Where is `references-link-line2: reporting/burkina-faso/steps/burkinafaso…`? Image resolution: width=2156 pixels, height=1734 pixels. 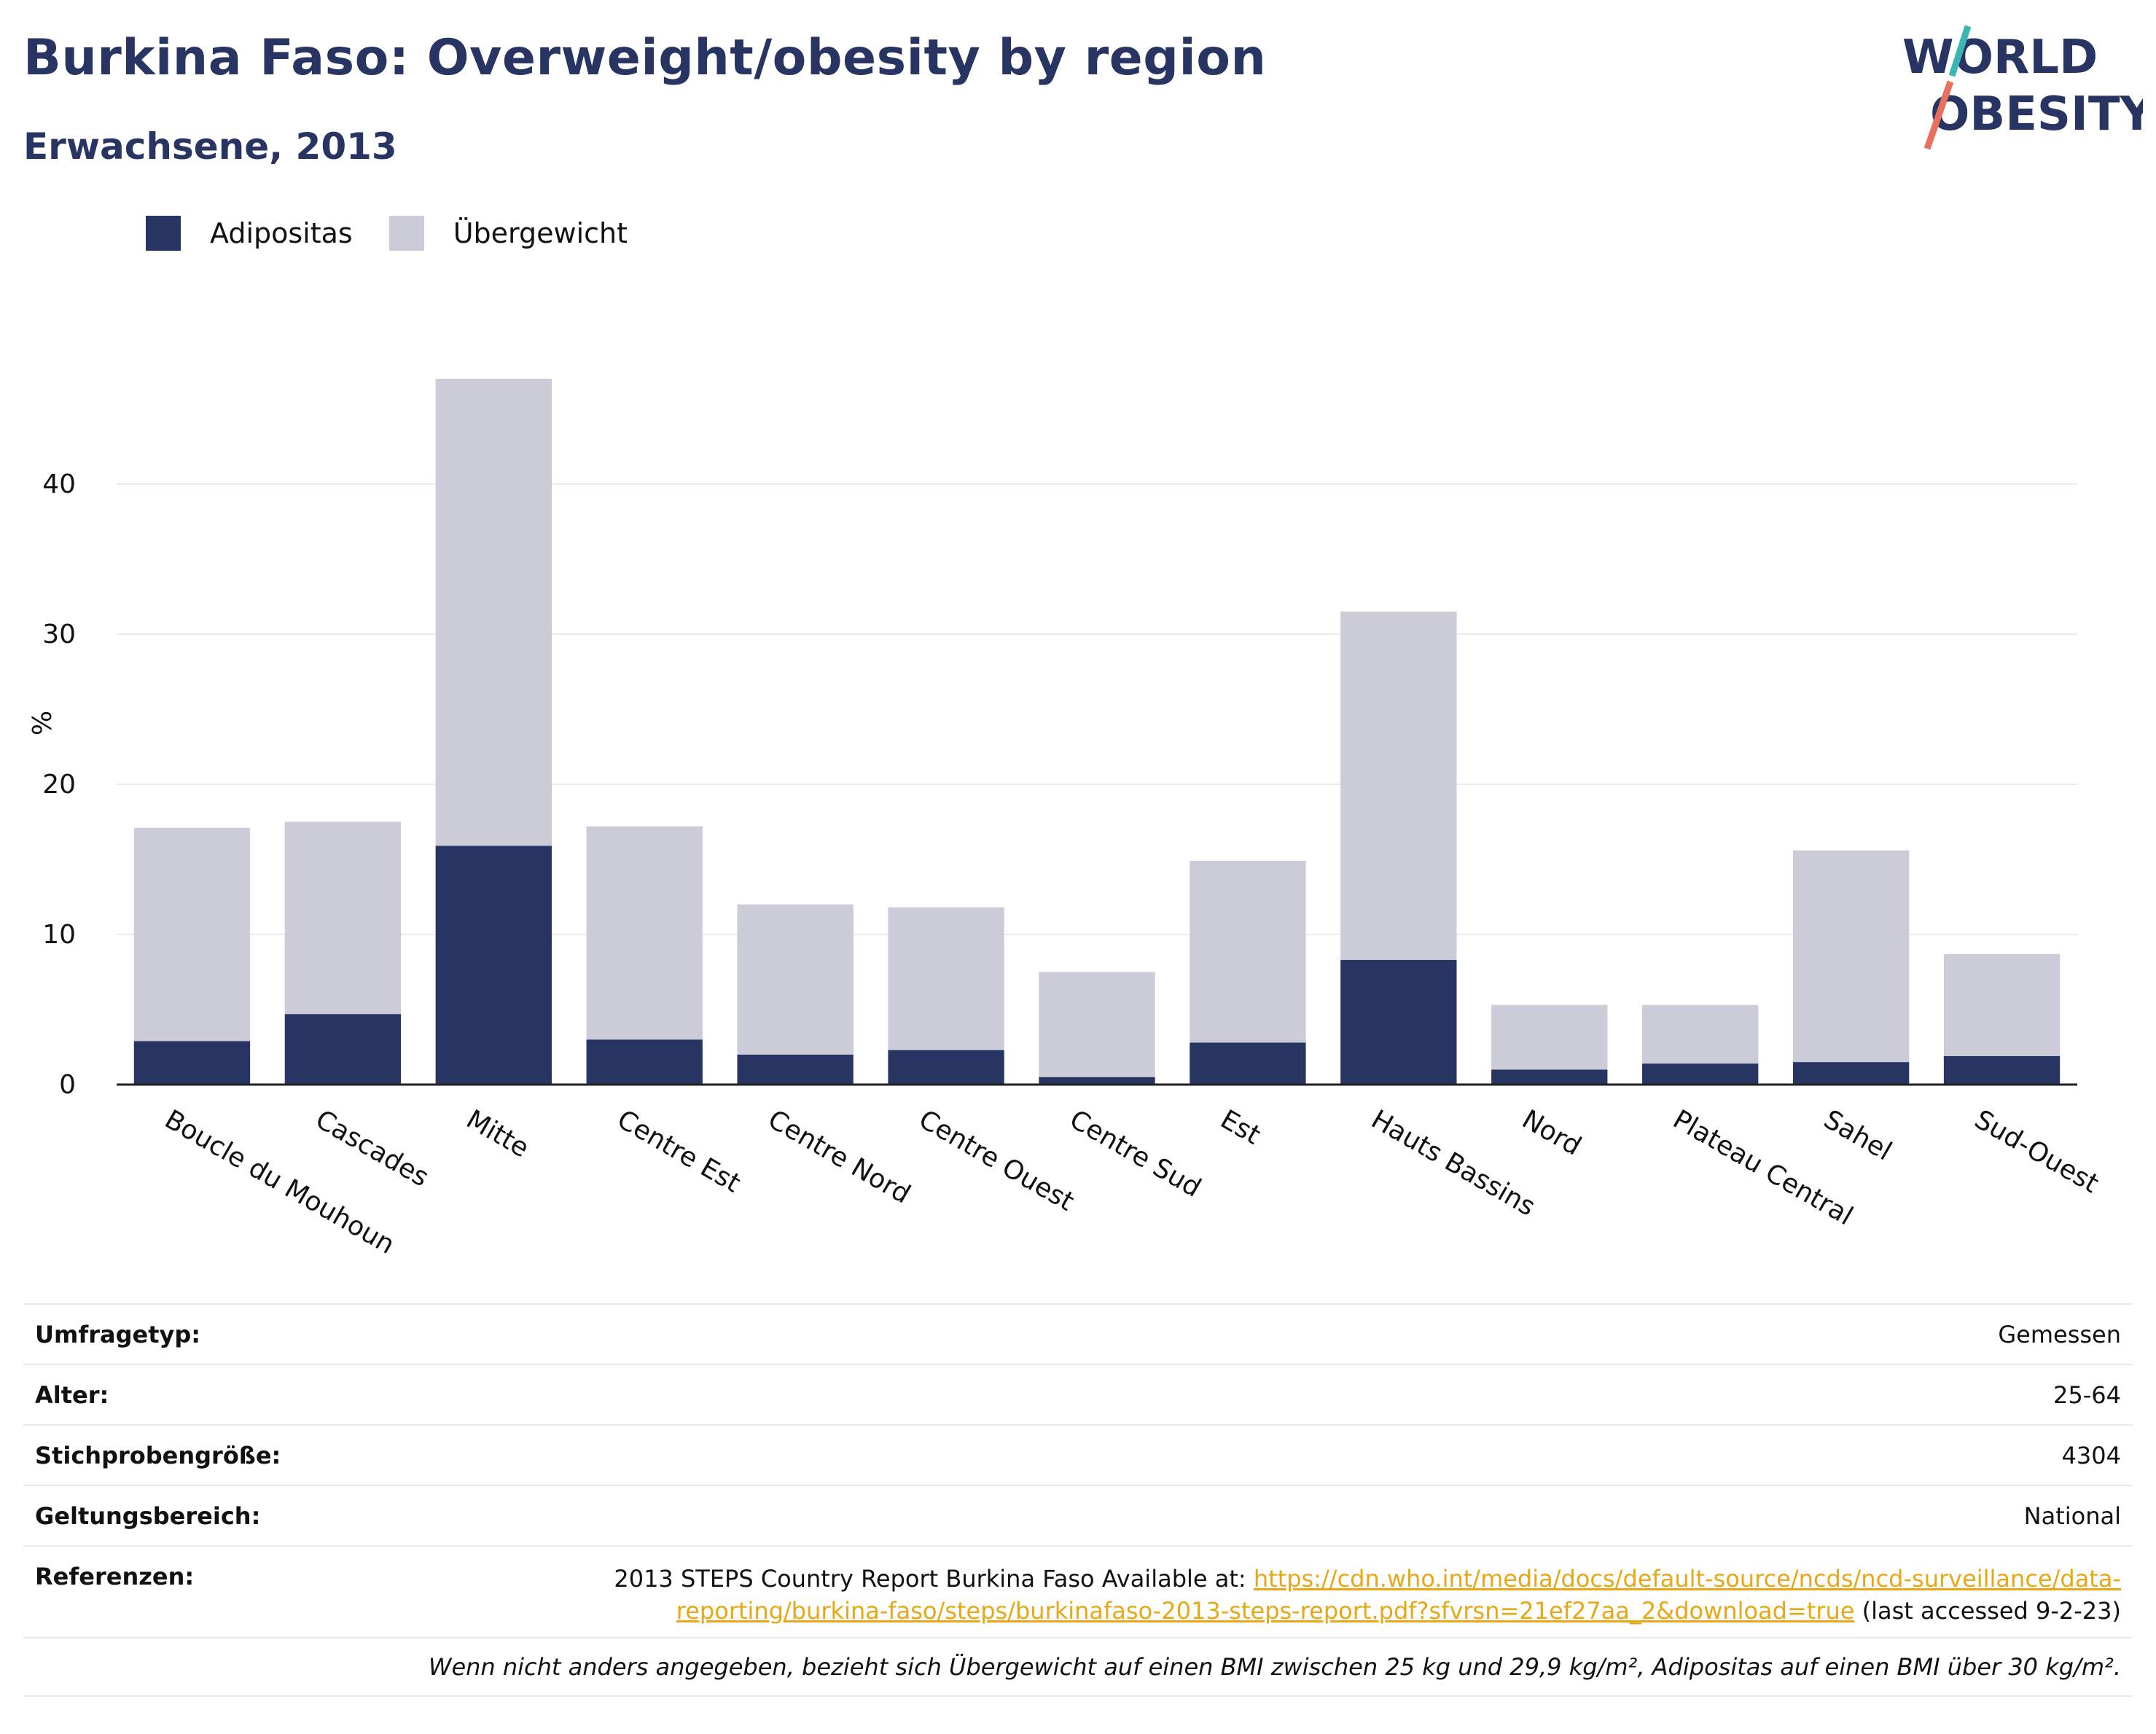 references-link-line2: reporting/burkina-faso/steps/burkinafaso… is located at coordinates (1266, 1611).